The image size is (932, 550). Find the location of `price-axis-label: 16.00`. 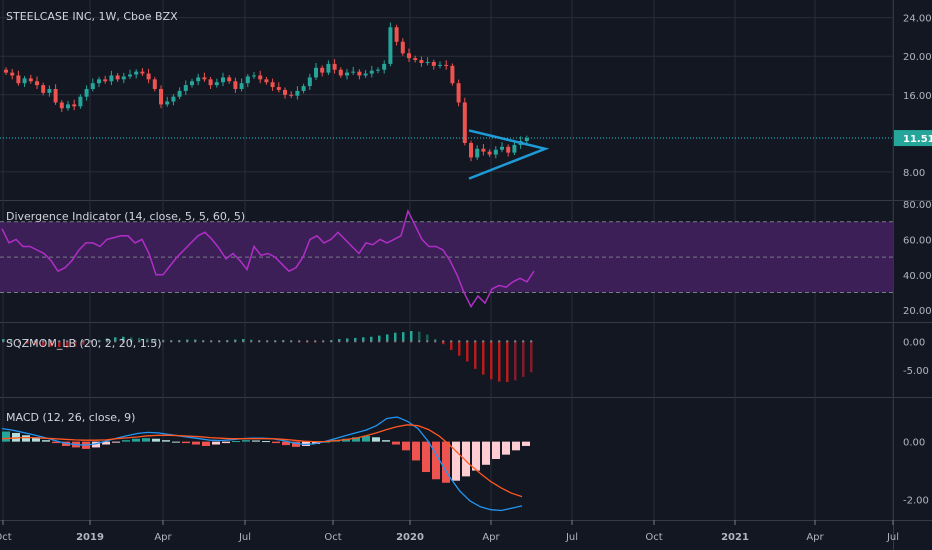

price-axis-label: 16.00 is located at coordinates (917, 96).